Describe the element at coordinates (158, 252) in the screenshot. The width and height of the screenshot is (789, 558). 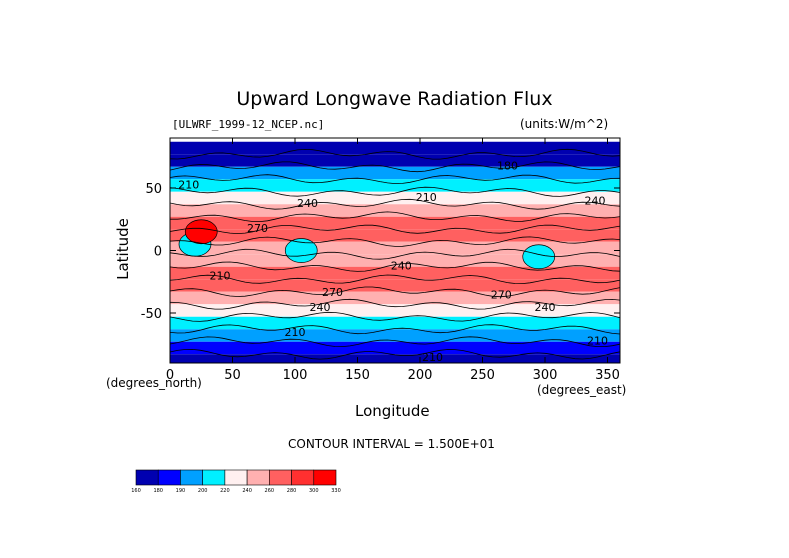
I see `y-tick-label: 0` at that location.